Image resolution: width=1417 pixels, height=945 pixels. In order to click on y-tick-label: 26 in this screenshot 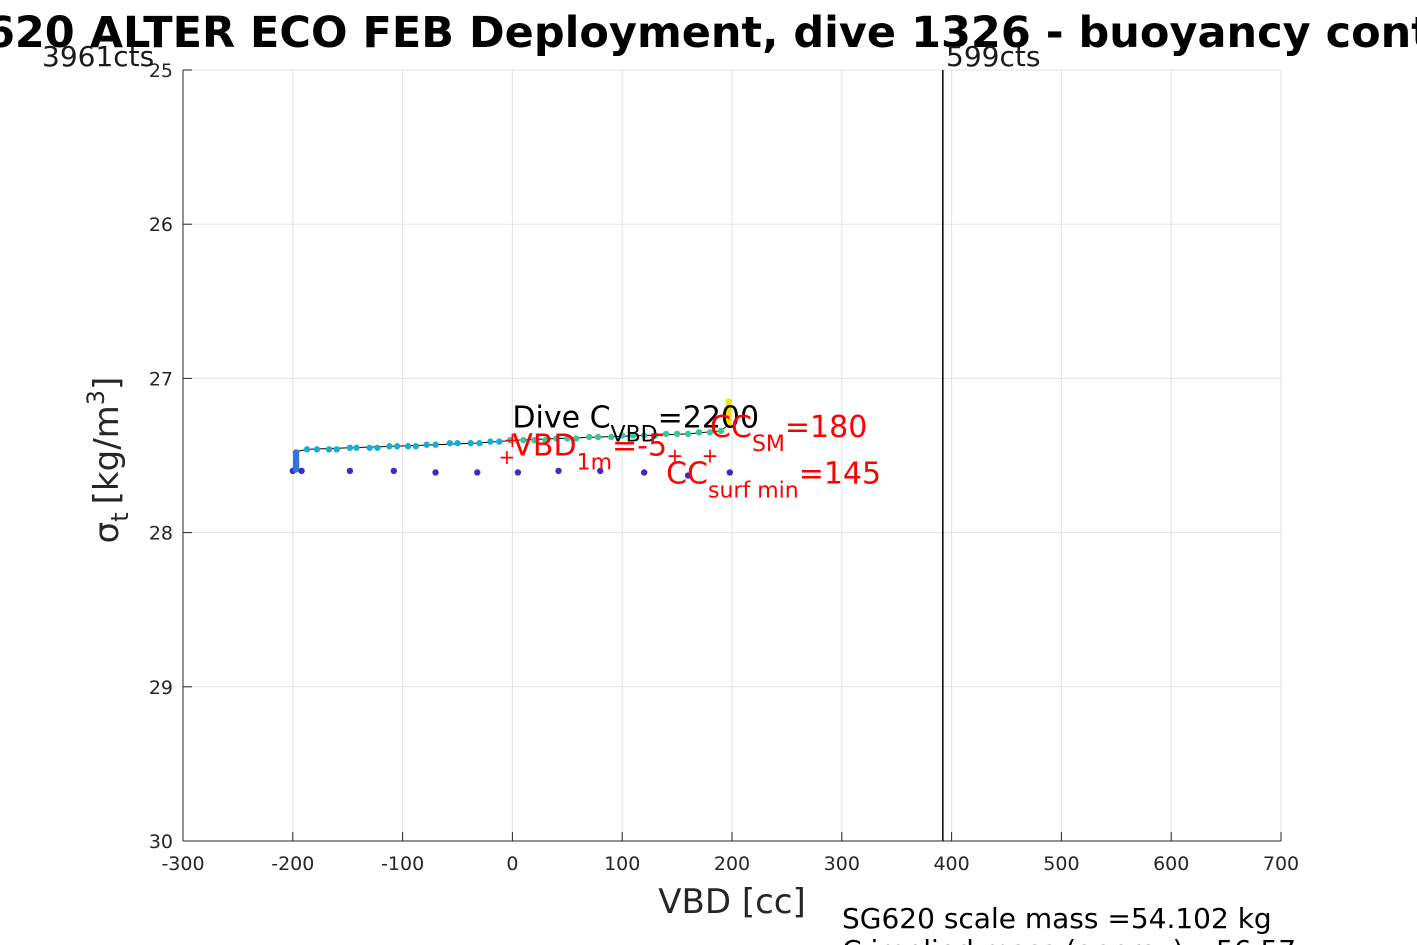, I will do `click(161, 225)`.